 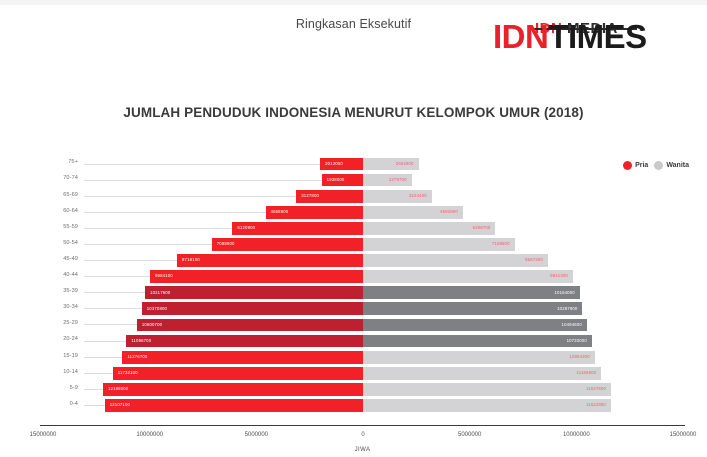 I want to click on x-axis-tick: 5000000, so click(x=469, y=435).